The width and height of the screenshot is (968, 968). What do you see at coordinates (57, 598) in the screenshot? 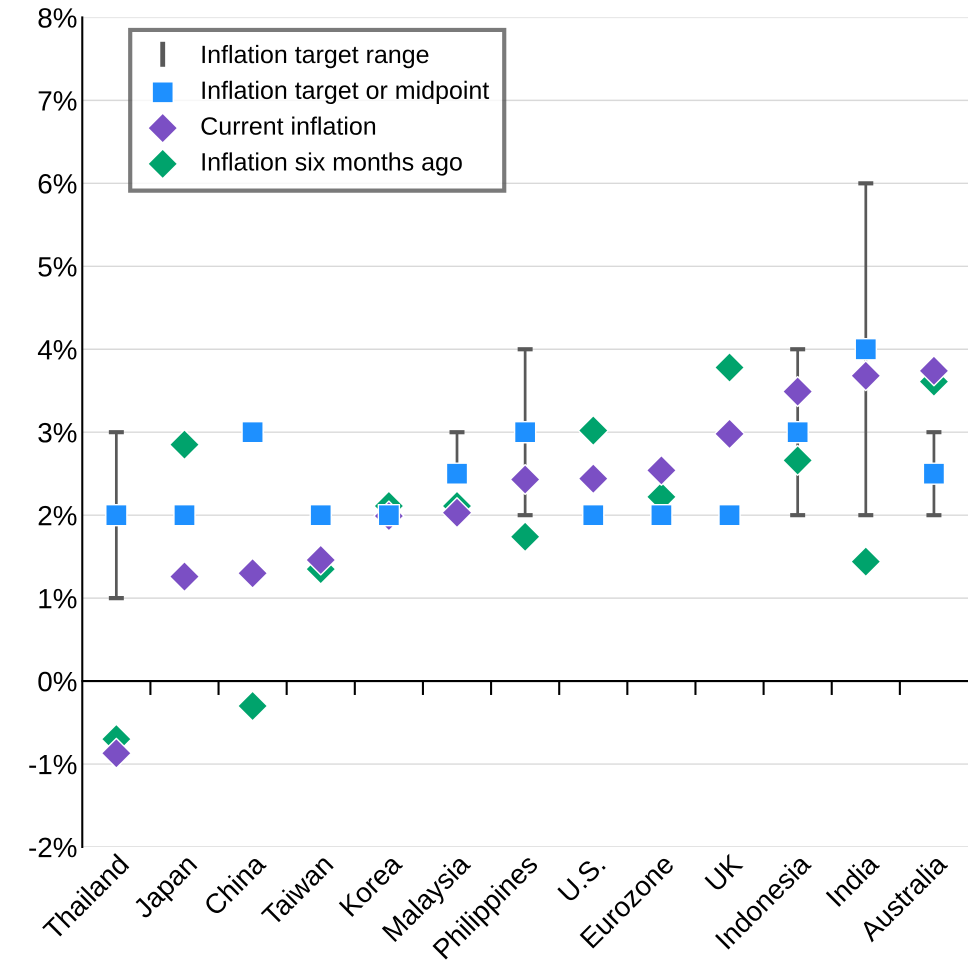
I see `y-tick-label: 1%` at bounding box center [57, 598].